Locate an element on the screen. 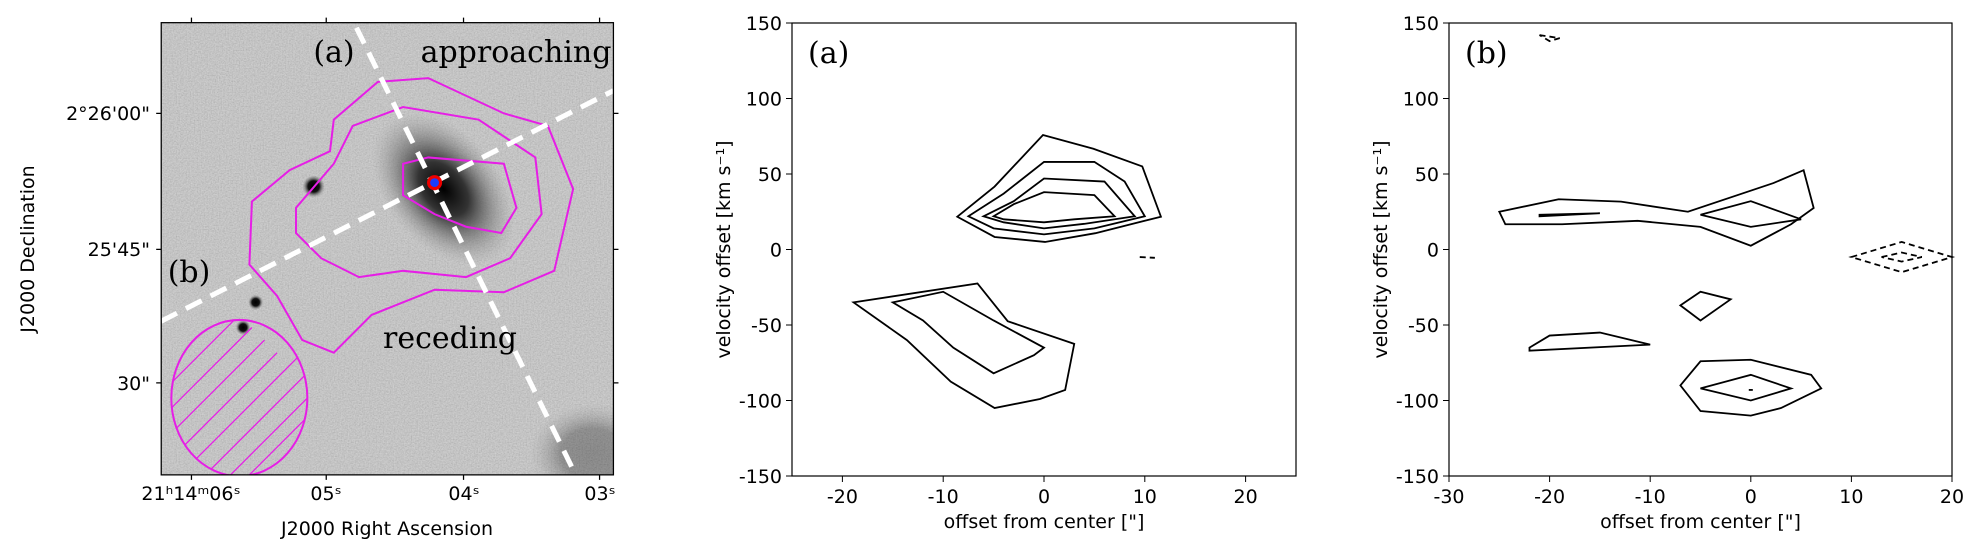  y-tick-label: 30" is located at coordinates (133, 384).